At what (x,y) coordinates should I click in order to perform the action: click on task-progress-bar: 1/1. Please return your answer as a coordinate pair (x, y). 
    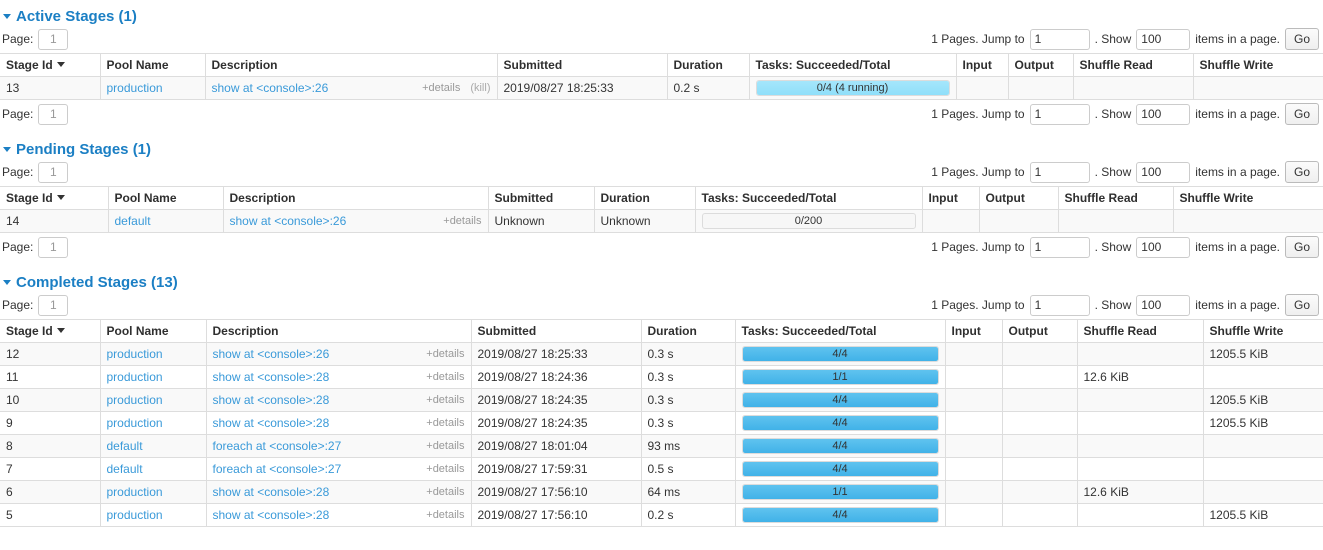
    Looking at the image, I should click on (840, 492).